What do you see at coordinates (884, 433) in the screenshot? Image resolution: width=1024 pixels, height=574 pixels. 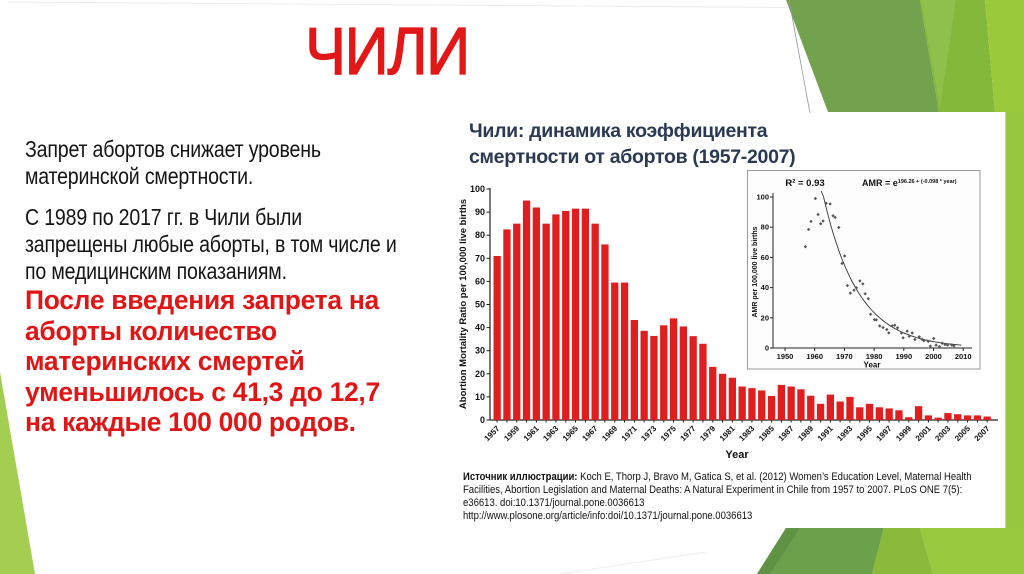 I see `svg-text: 1997` at bounding box center [884, 433].